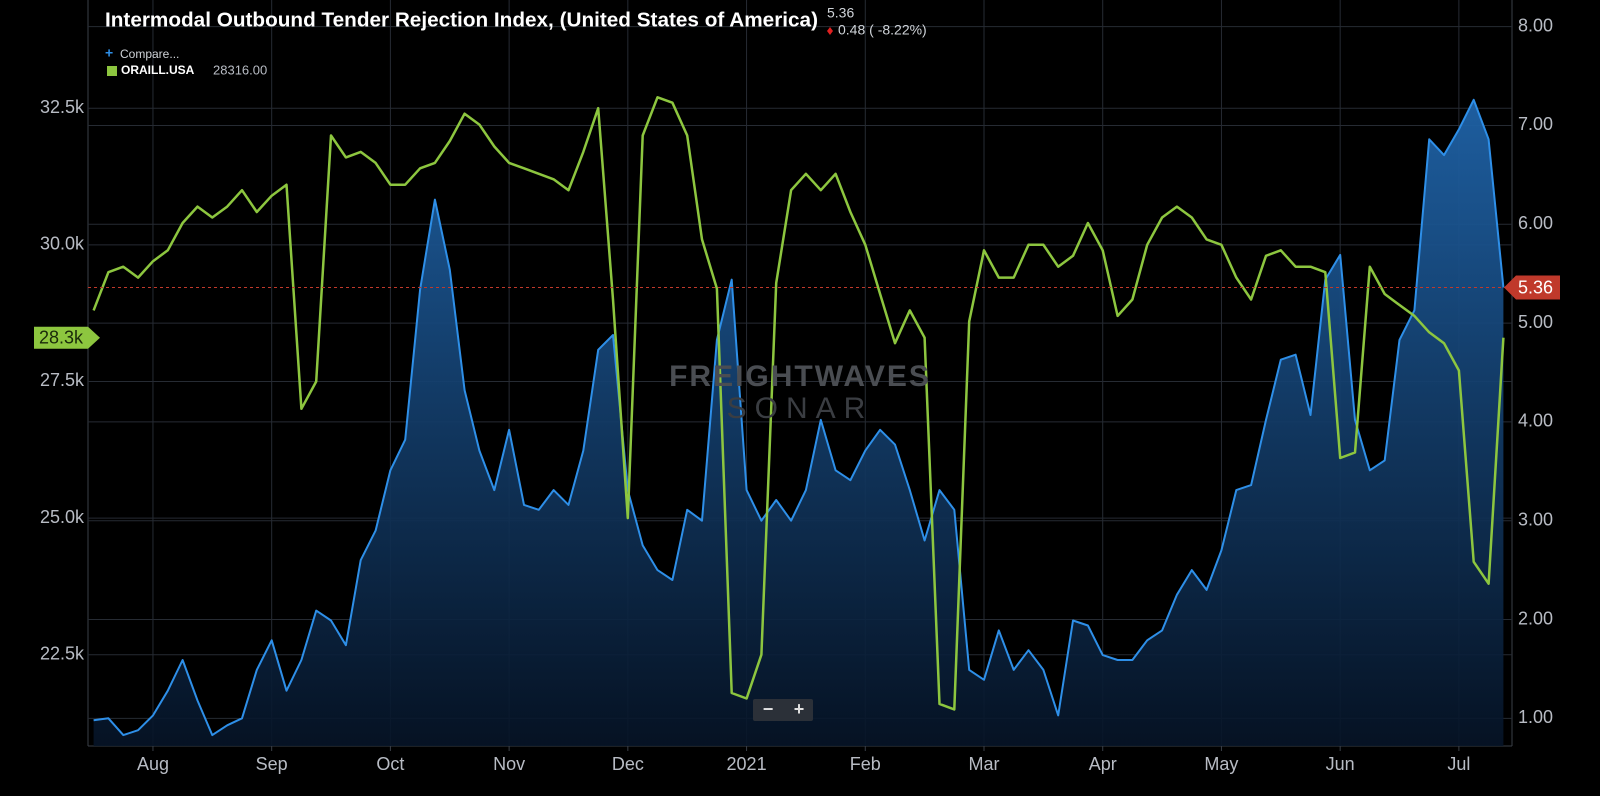 Image resolution: width=1600 pixels, height=796 pixels. Describe the element at coordinates (1103, 764) in the screenshot. I see `x-tick-label: Apr` at that location.